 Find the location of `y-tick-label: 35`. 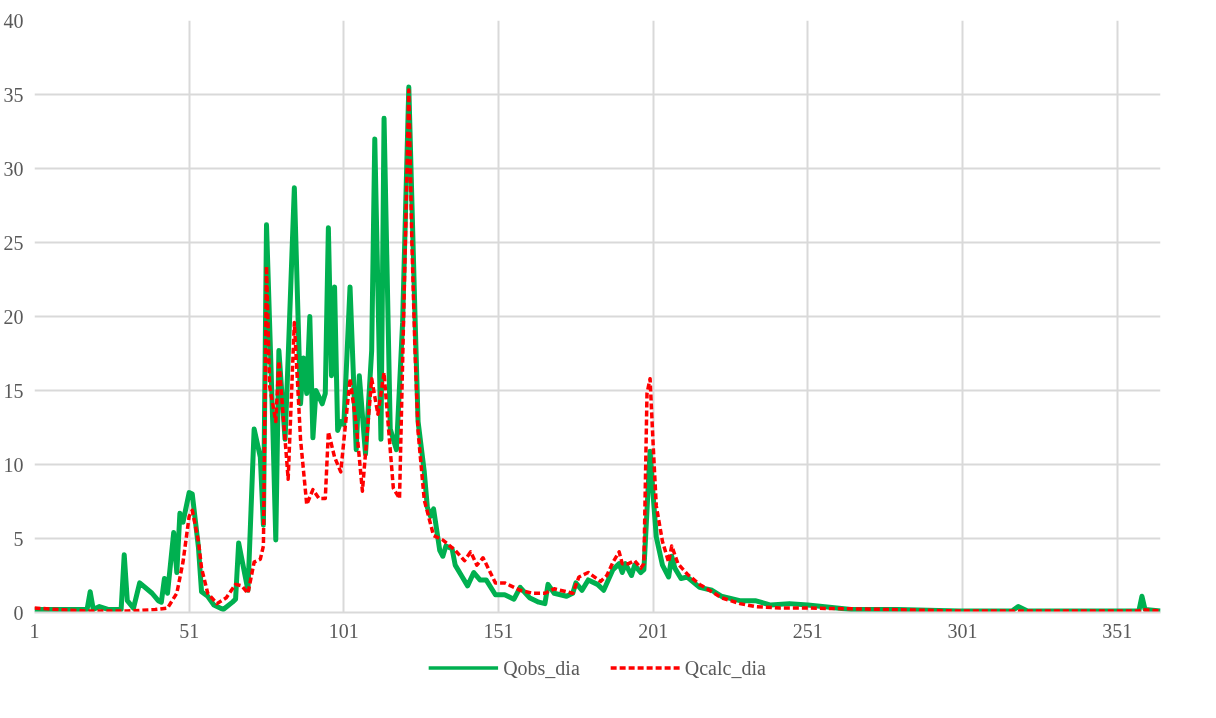

y-tick-label: 35 is located at coordinates (13, 94).